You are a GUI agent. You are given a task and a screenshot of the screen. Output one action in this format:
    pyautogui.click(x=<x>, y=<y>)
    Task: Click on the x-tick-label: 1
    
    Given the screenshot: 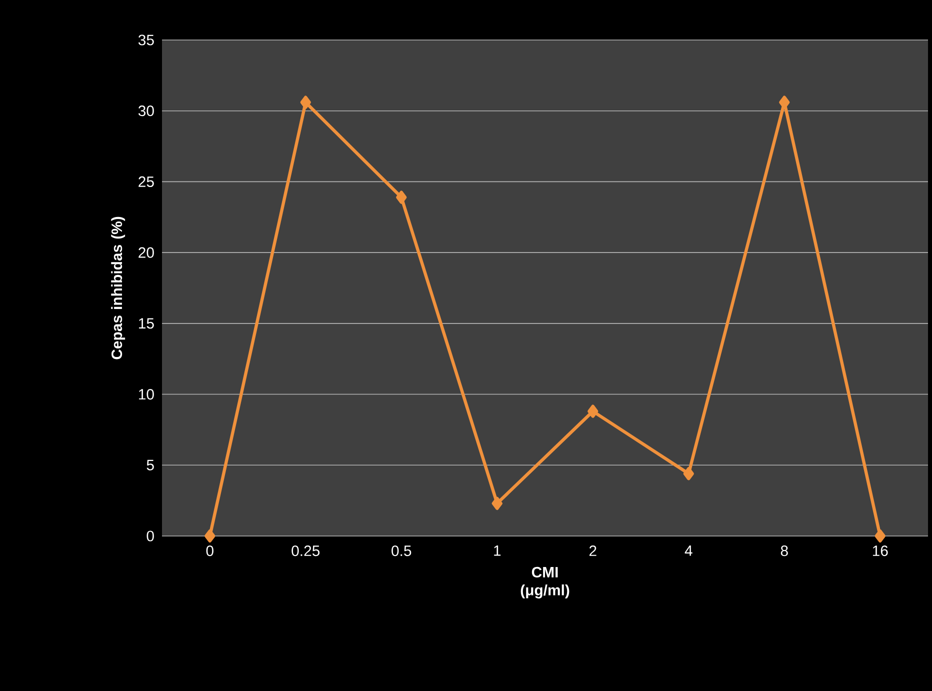 What is the action you would take?
    pyautogui.click(x=497, y=550)
    